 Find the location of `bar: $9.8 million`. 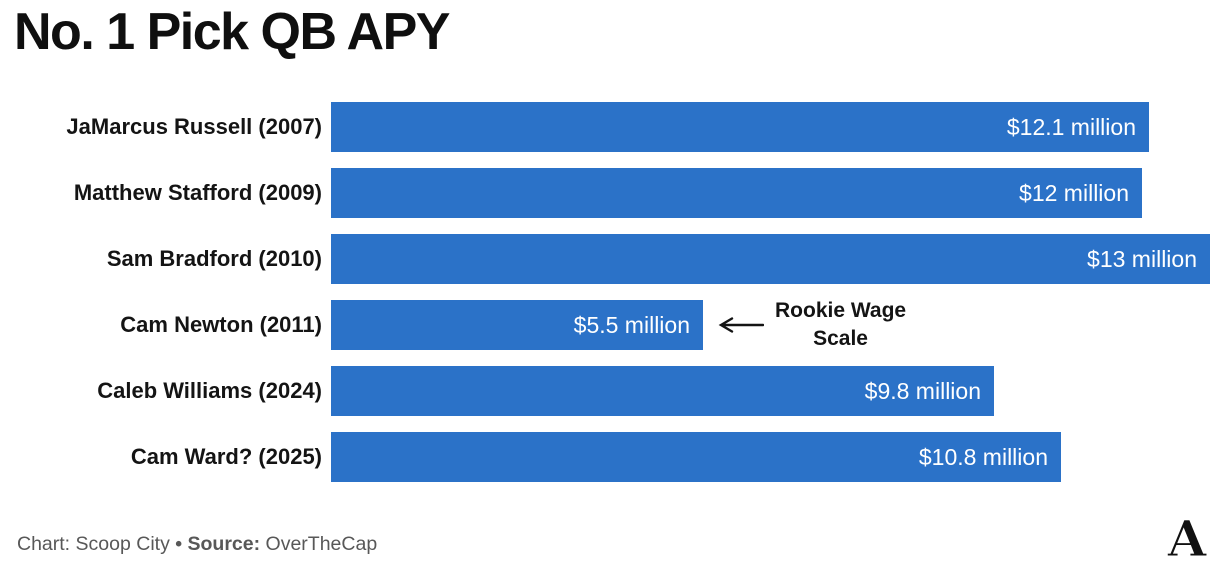

bar: $9.8 million is located at coordinates (662, 391).